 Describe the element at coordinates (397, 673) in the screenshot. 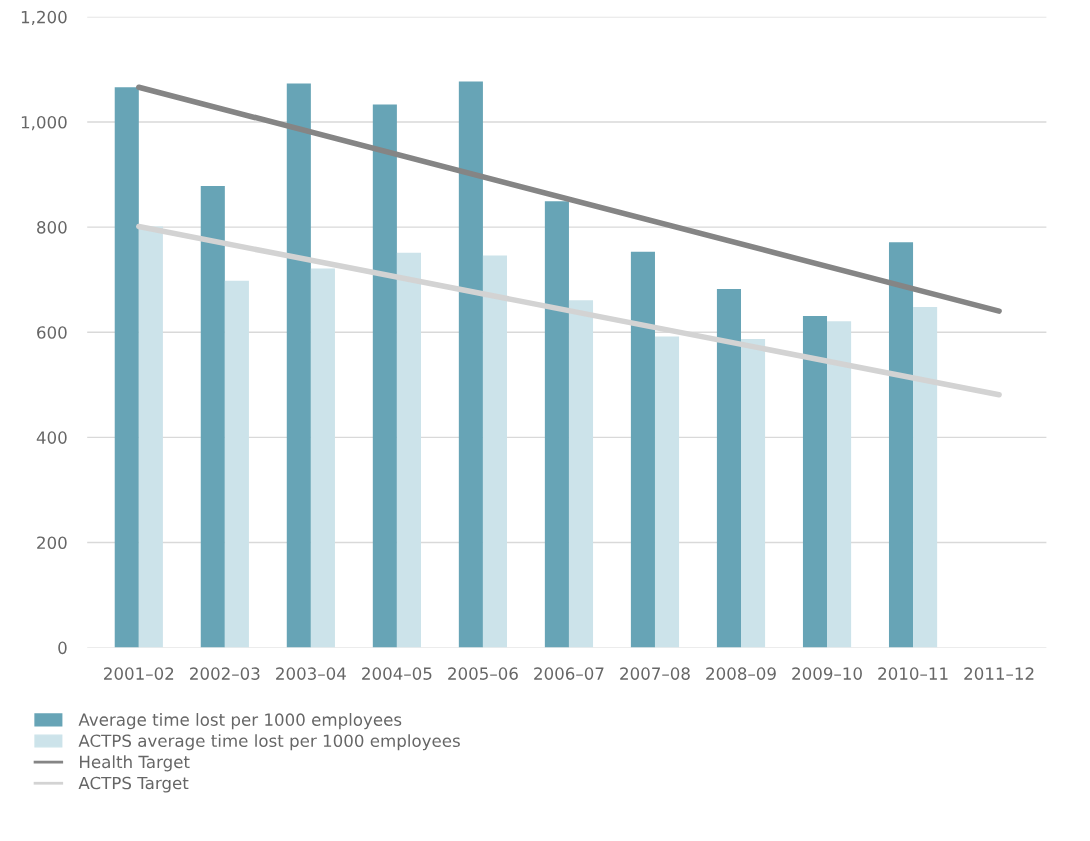

I see `x-tick-label: 2004–05` at that location.